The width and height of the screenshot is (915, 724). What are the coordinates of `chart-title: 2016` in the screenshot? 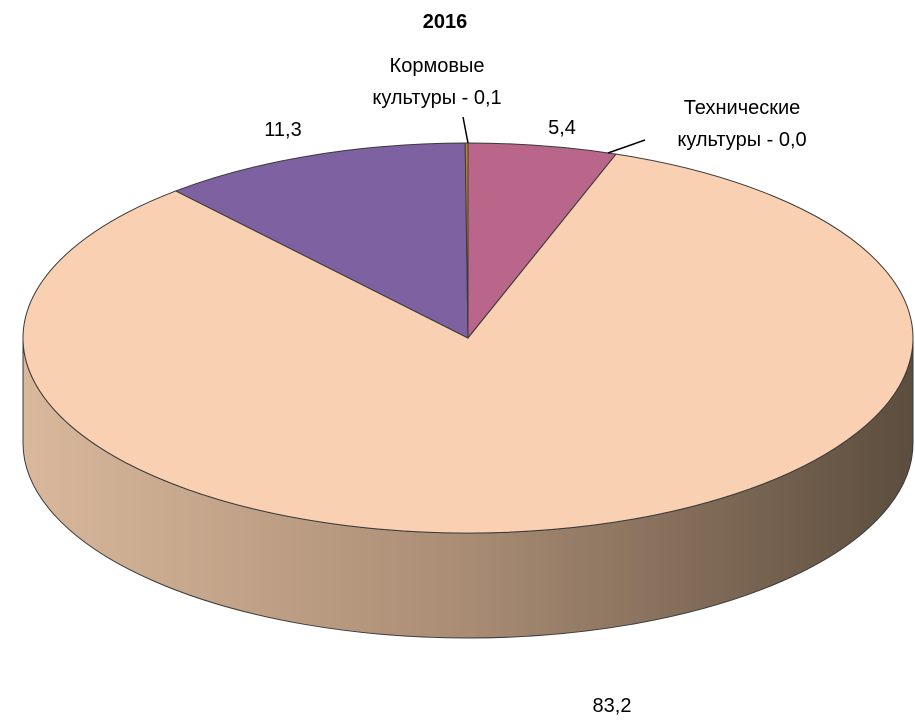 It's located at (445, 22).